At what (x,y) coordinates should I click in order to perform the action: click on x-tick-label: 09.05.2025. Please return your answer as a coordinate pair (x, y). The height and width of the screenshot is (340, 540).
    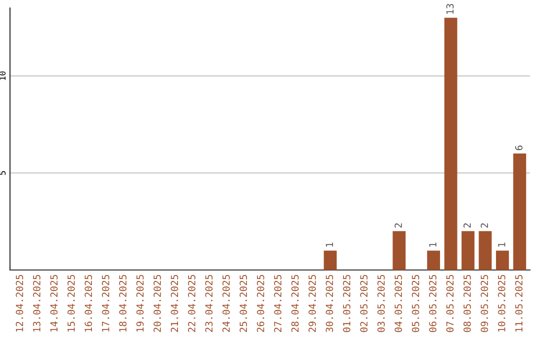
    Looking at the image, I should click on (484, 303).